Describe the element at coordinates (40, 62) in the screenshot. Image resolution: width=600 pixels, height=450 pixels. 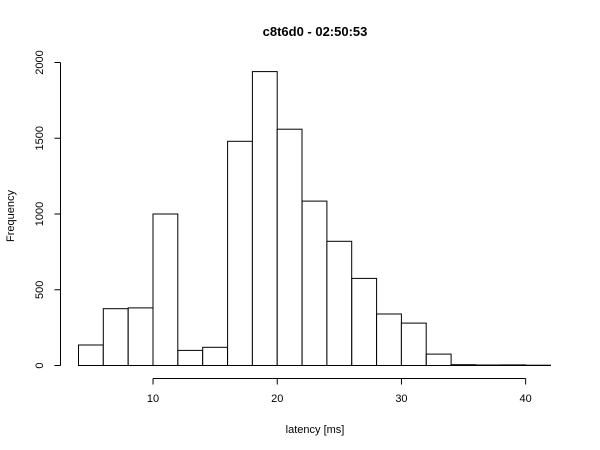
I see `y-tick-label: 2000` at that location.